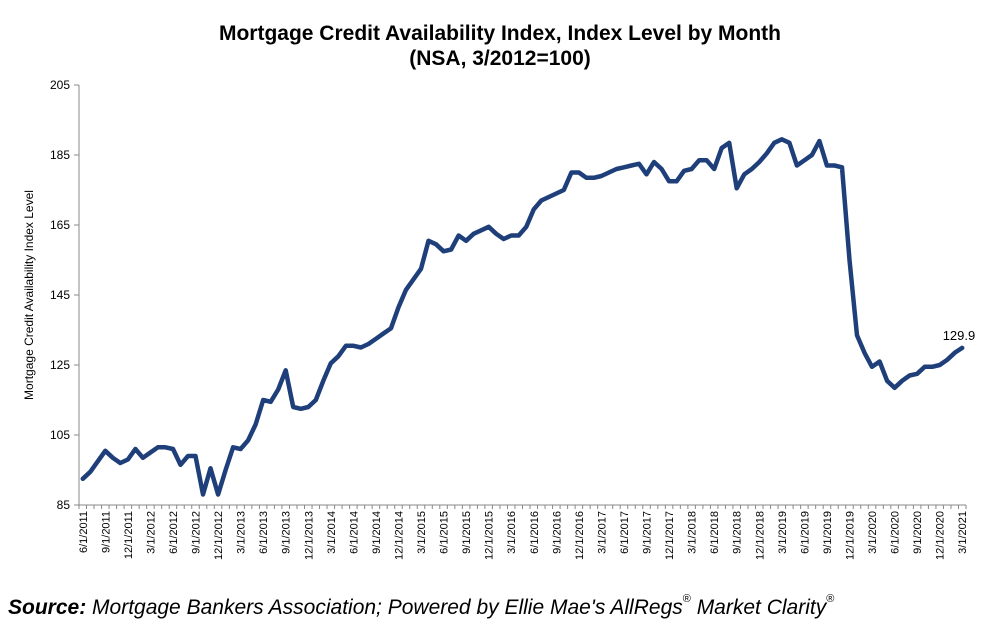 This screenshot has height=642, width=1000. I want to click on x-tick-label: 9/1/2017, so click(648, 532).